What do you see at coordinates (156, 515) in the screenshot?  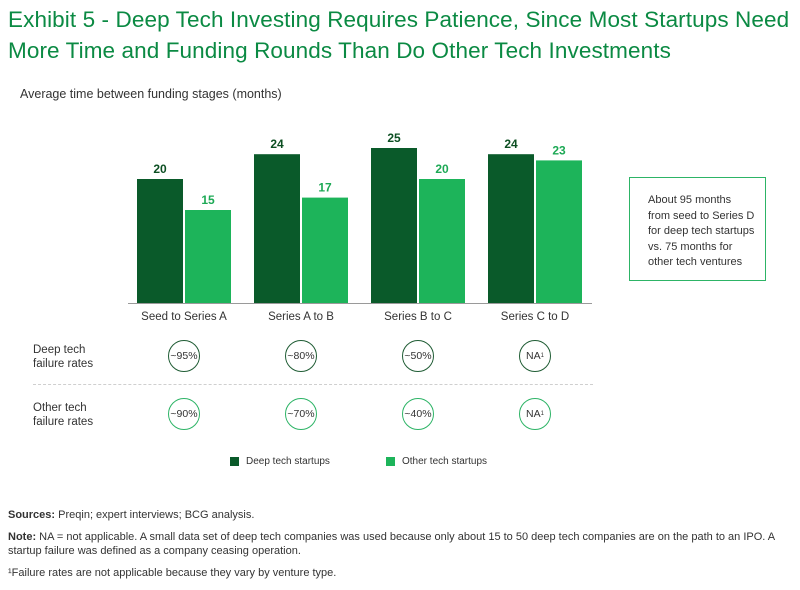 I see `sources-text: Preqin; expert interviews; BCG analysis.` at bounding box center [156, 515].